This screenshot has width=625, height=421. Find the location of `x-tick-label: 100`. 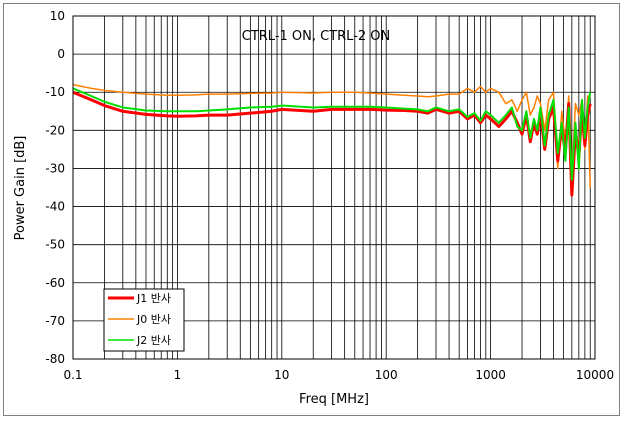

x-tick-label: 100 is located at coordinates (386, 375).